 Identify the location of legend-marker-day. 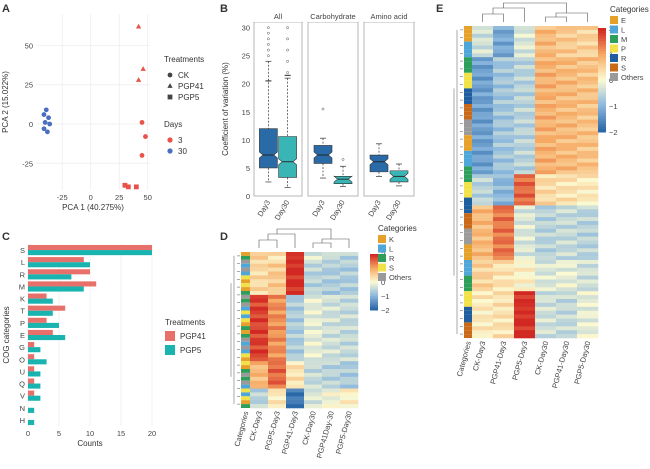
(170, 151).